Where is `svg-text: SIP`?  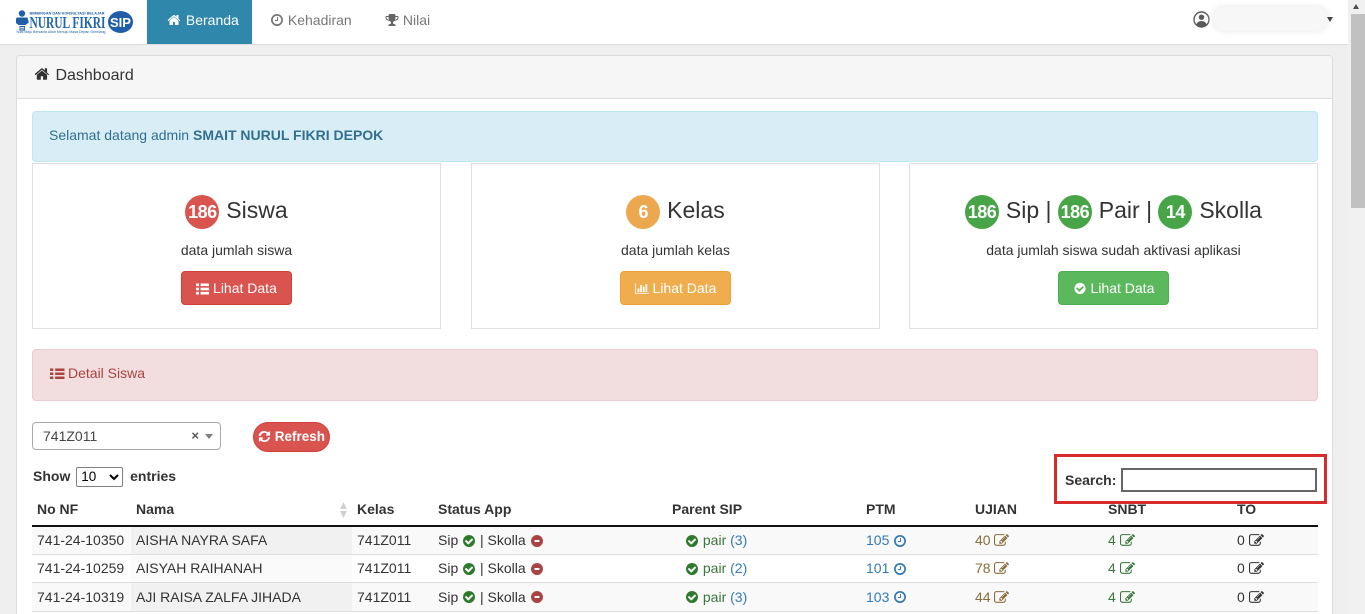 svg-text: SIP is located at coordinates (120, 23).